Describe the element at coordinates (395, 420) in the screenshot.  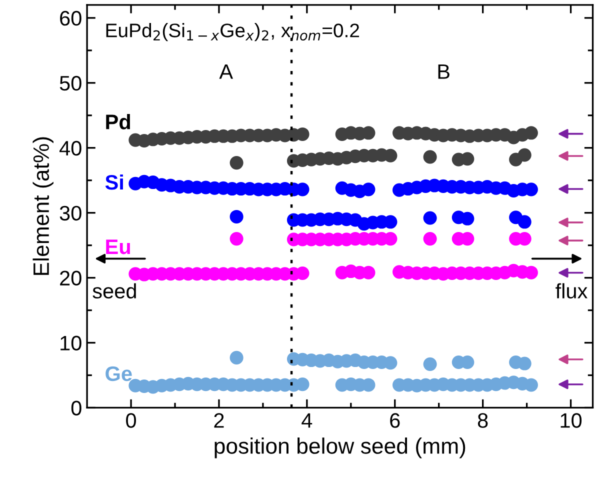
I see `x-tick-label: 6` at that location.